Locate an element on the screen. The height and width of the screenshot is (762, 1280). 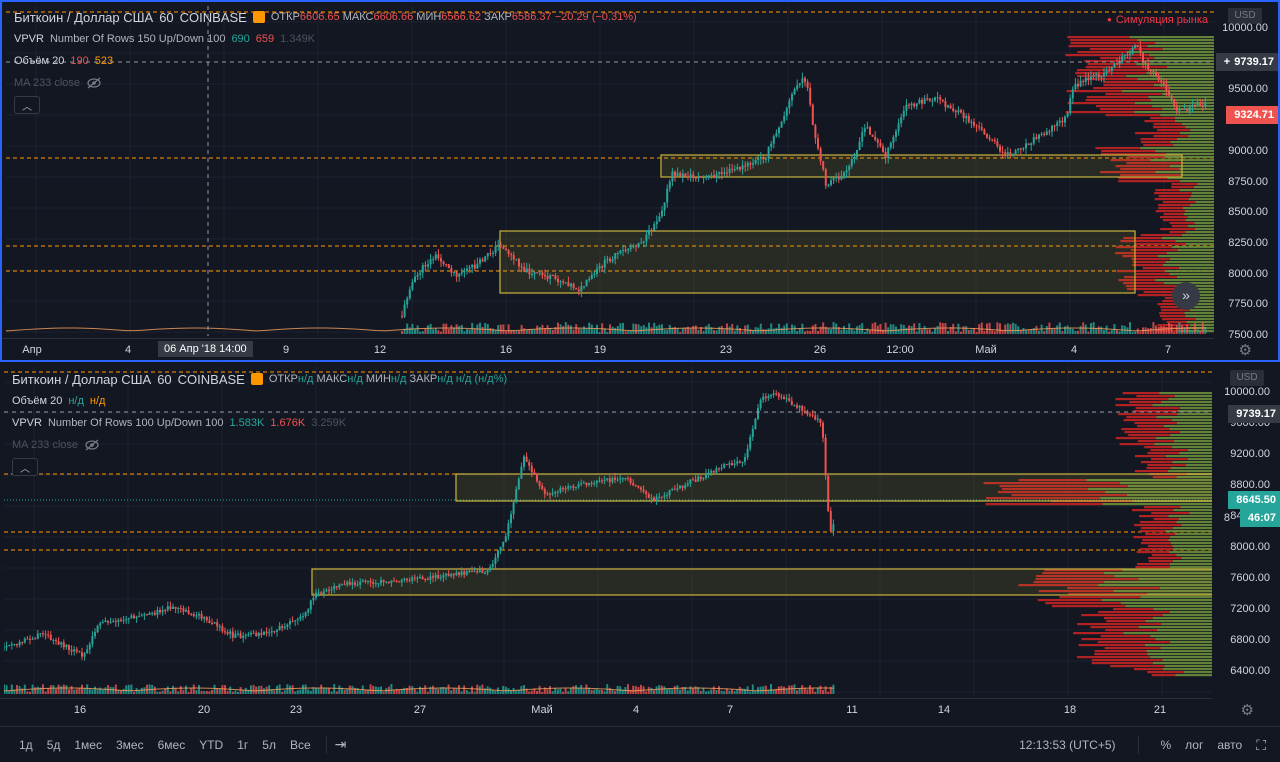
range-button: 1д is located at coordinates (26, 744).